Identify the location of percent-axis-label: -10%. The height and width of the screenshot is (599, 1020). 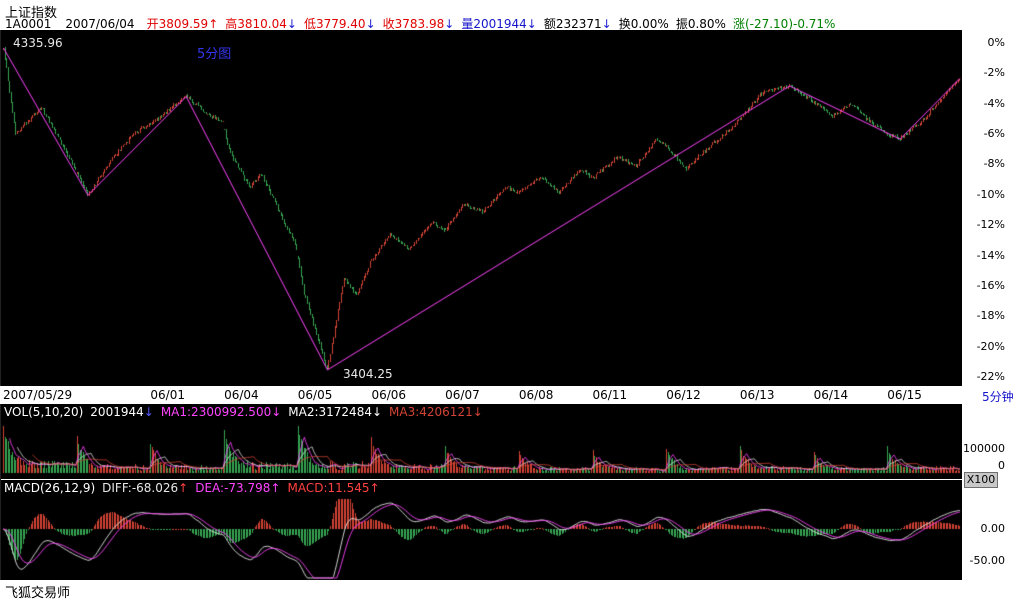
(990, 194).